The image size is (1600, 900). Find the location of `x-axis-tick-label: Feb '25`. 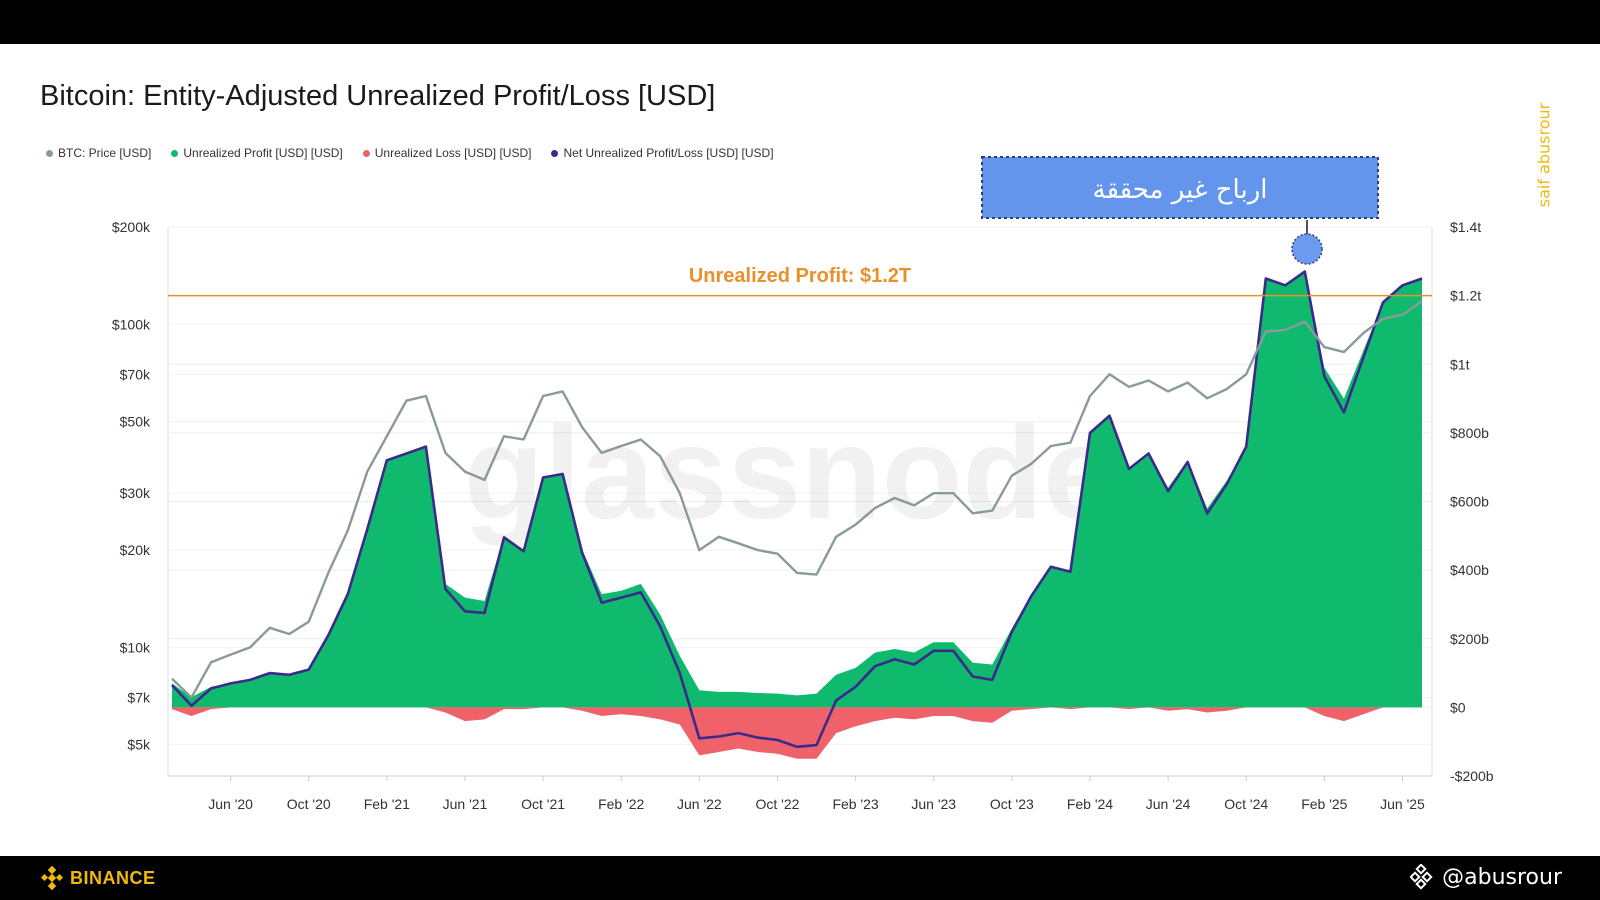

x-axis-tick-label: Feb '25 is located at coordinates (1324, 804).